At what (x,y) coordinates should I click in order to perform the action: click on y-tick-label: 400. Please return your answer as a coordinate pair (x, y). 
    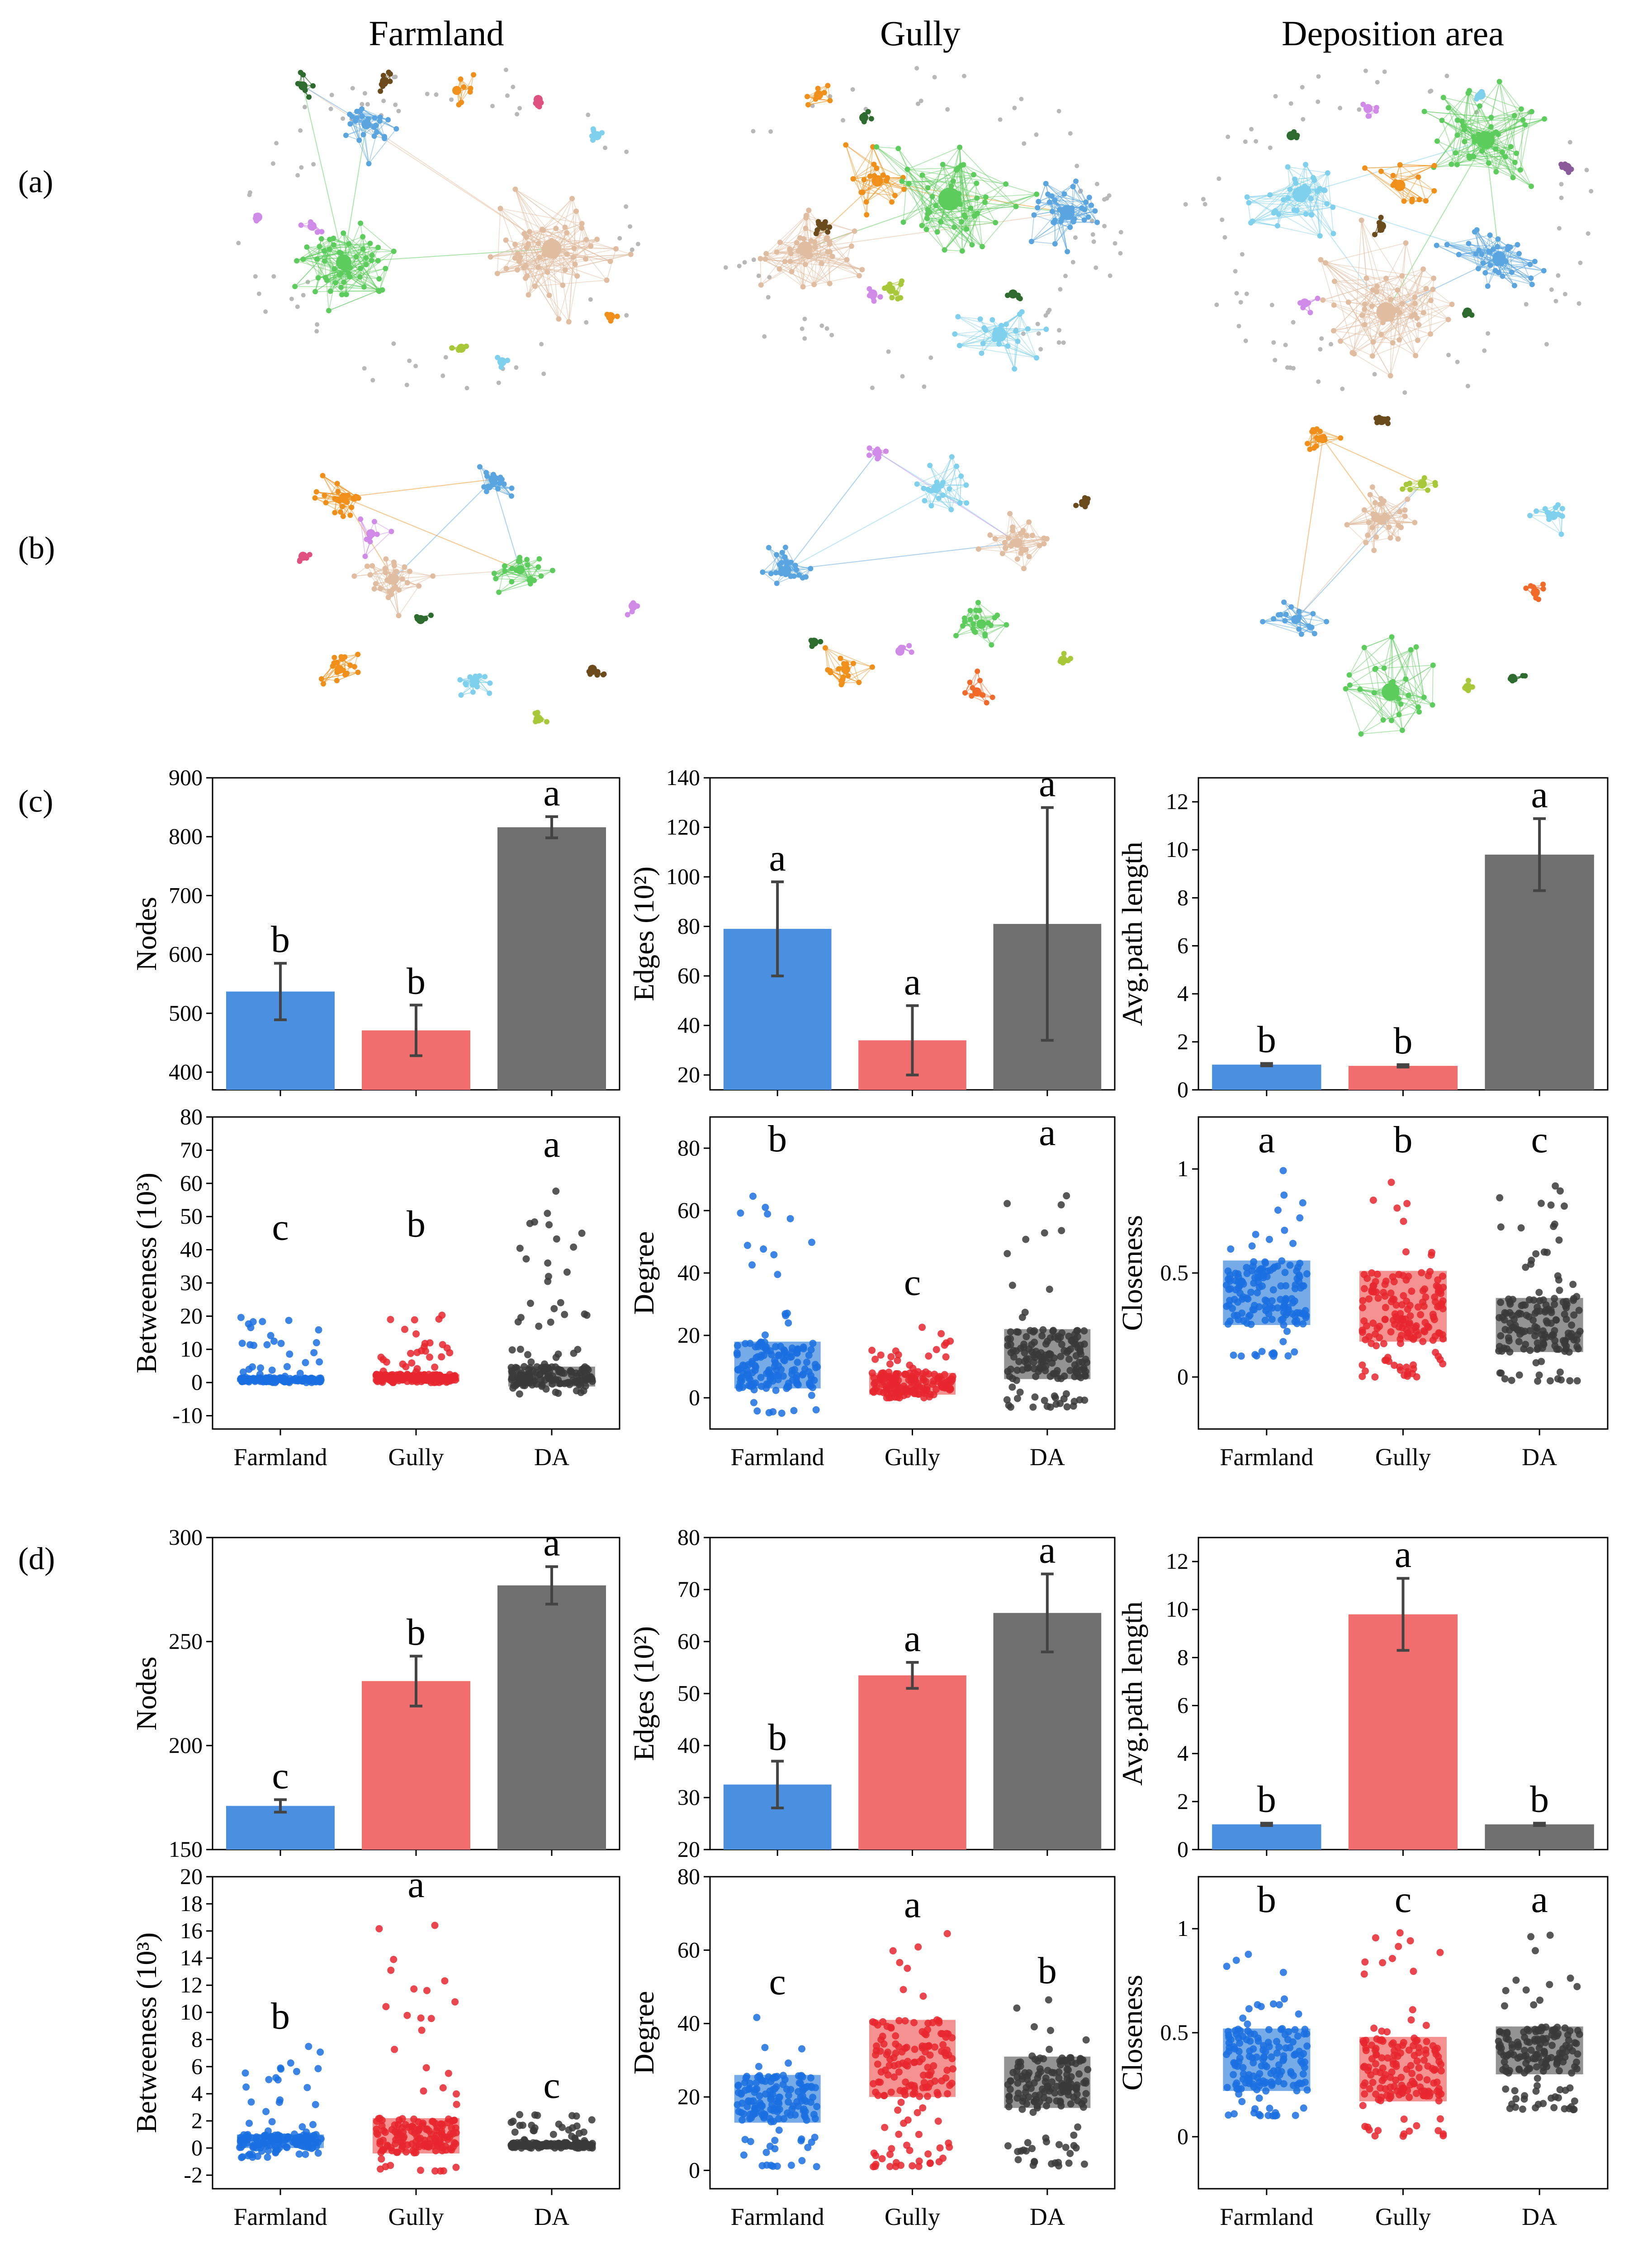
    Looking at the image, I should click on (186, 1071).